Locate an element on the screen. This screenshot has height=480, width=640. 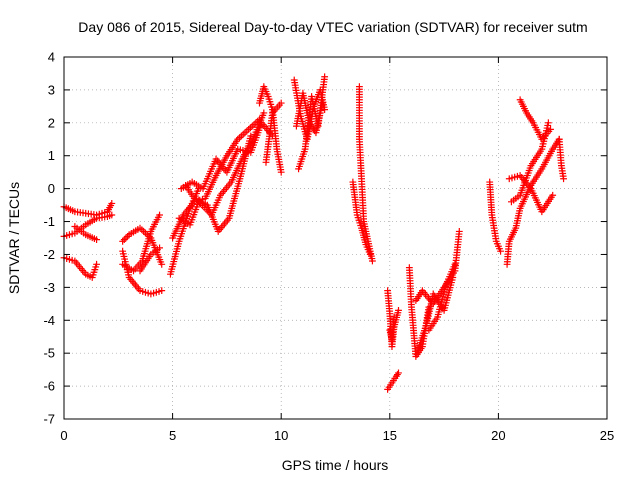
y-tick-label: 0 is located at coordinates (51, 188).